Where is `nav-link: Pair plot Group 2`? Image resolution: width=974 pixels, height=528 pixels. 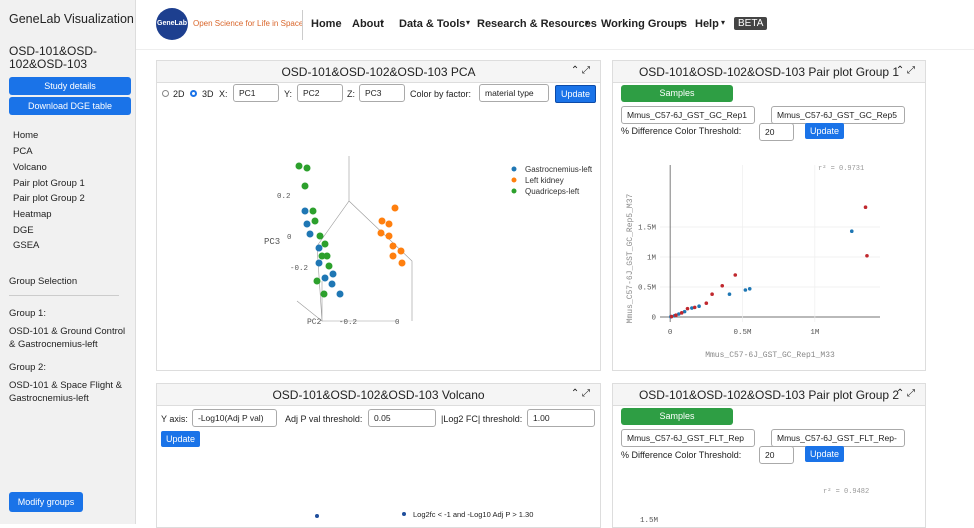 nav-link: Pair plot Group 2 is located at coordinates (49, 198).